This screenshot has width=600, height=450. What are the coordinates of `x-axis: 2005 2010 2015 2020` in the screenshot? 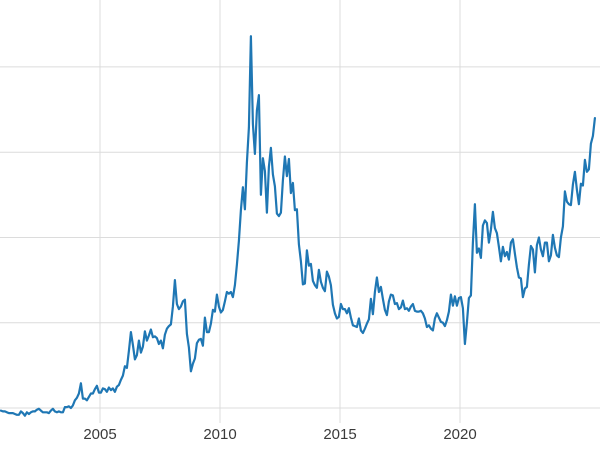 It's located at (300, 436).